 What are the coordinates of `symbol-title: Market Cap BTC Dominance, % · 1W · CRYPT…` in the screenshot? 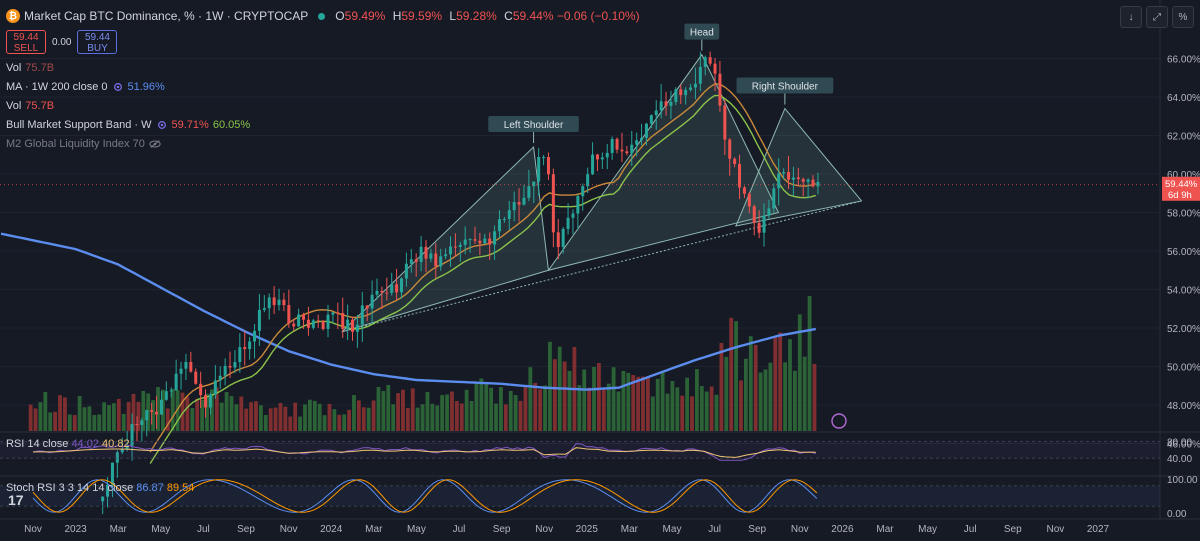 It's located at (166, 16).